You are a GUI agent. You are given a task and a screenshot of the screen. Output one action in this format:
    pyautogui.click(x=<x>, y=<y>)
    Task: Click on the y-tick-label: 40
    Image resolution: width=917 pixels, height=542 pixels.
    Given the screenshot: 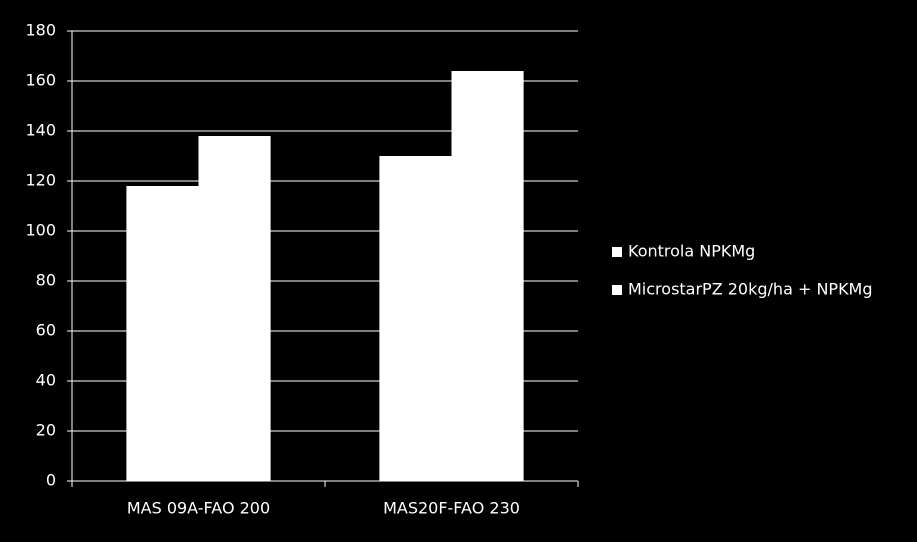 What is the action you would take?
    pyautogui.click(x=46, y=380)
    